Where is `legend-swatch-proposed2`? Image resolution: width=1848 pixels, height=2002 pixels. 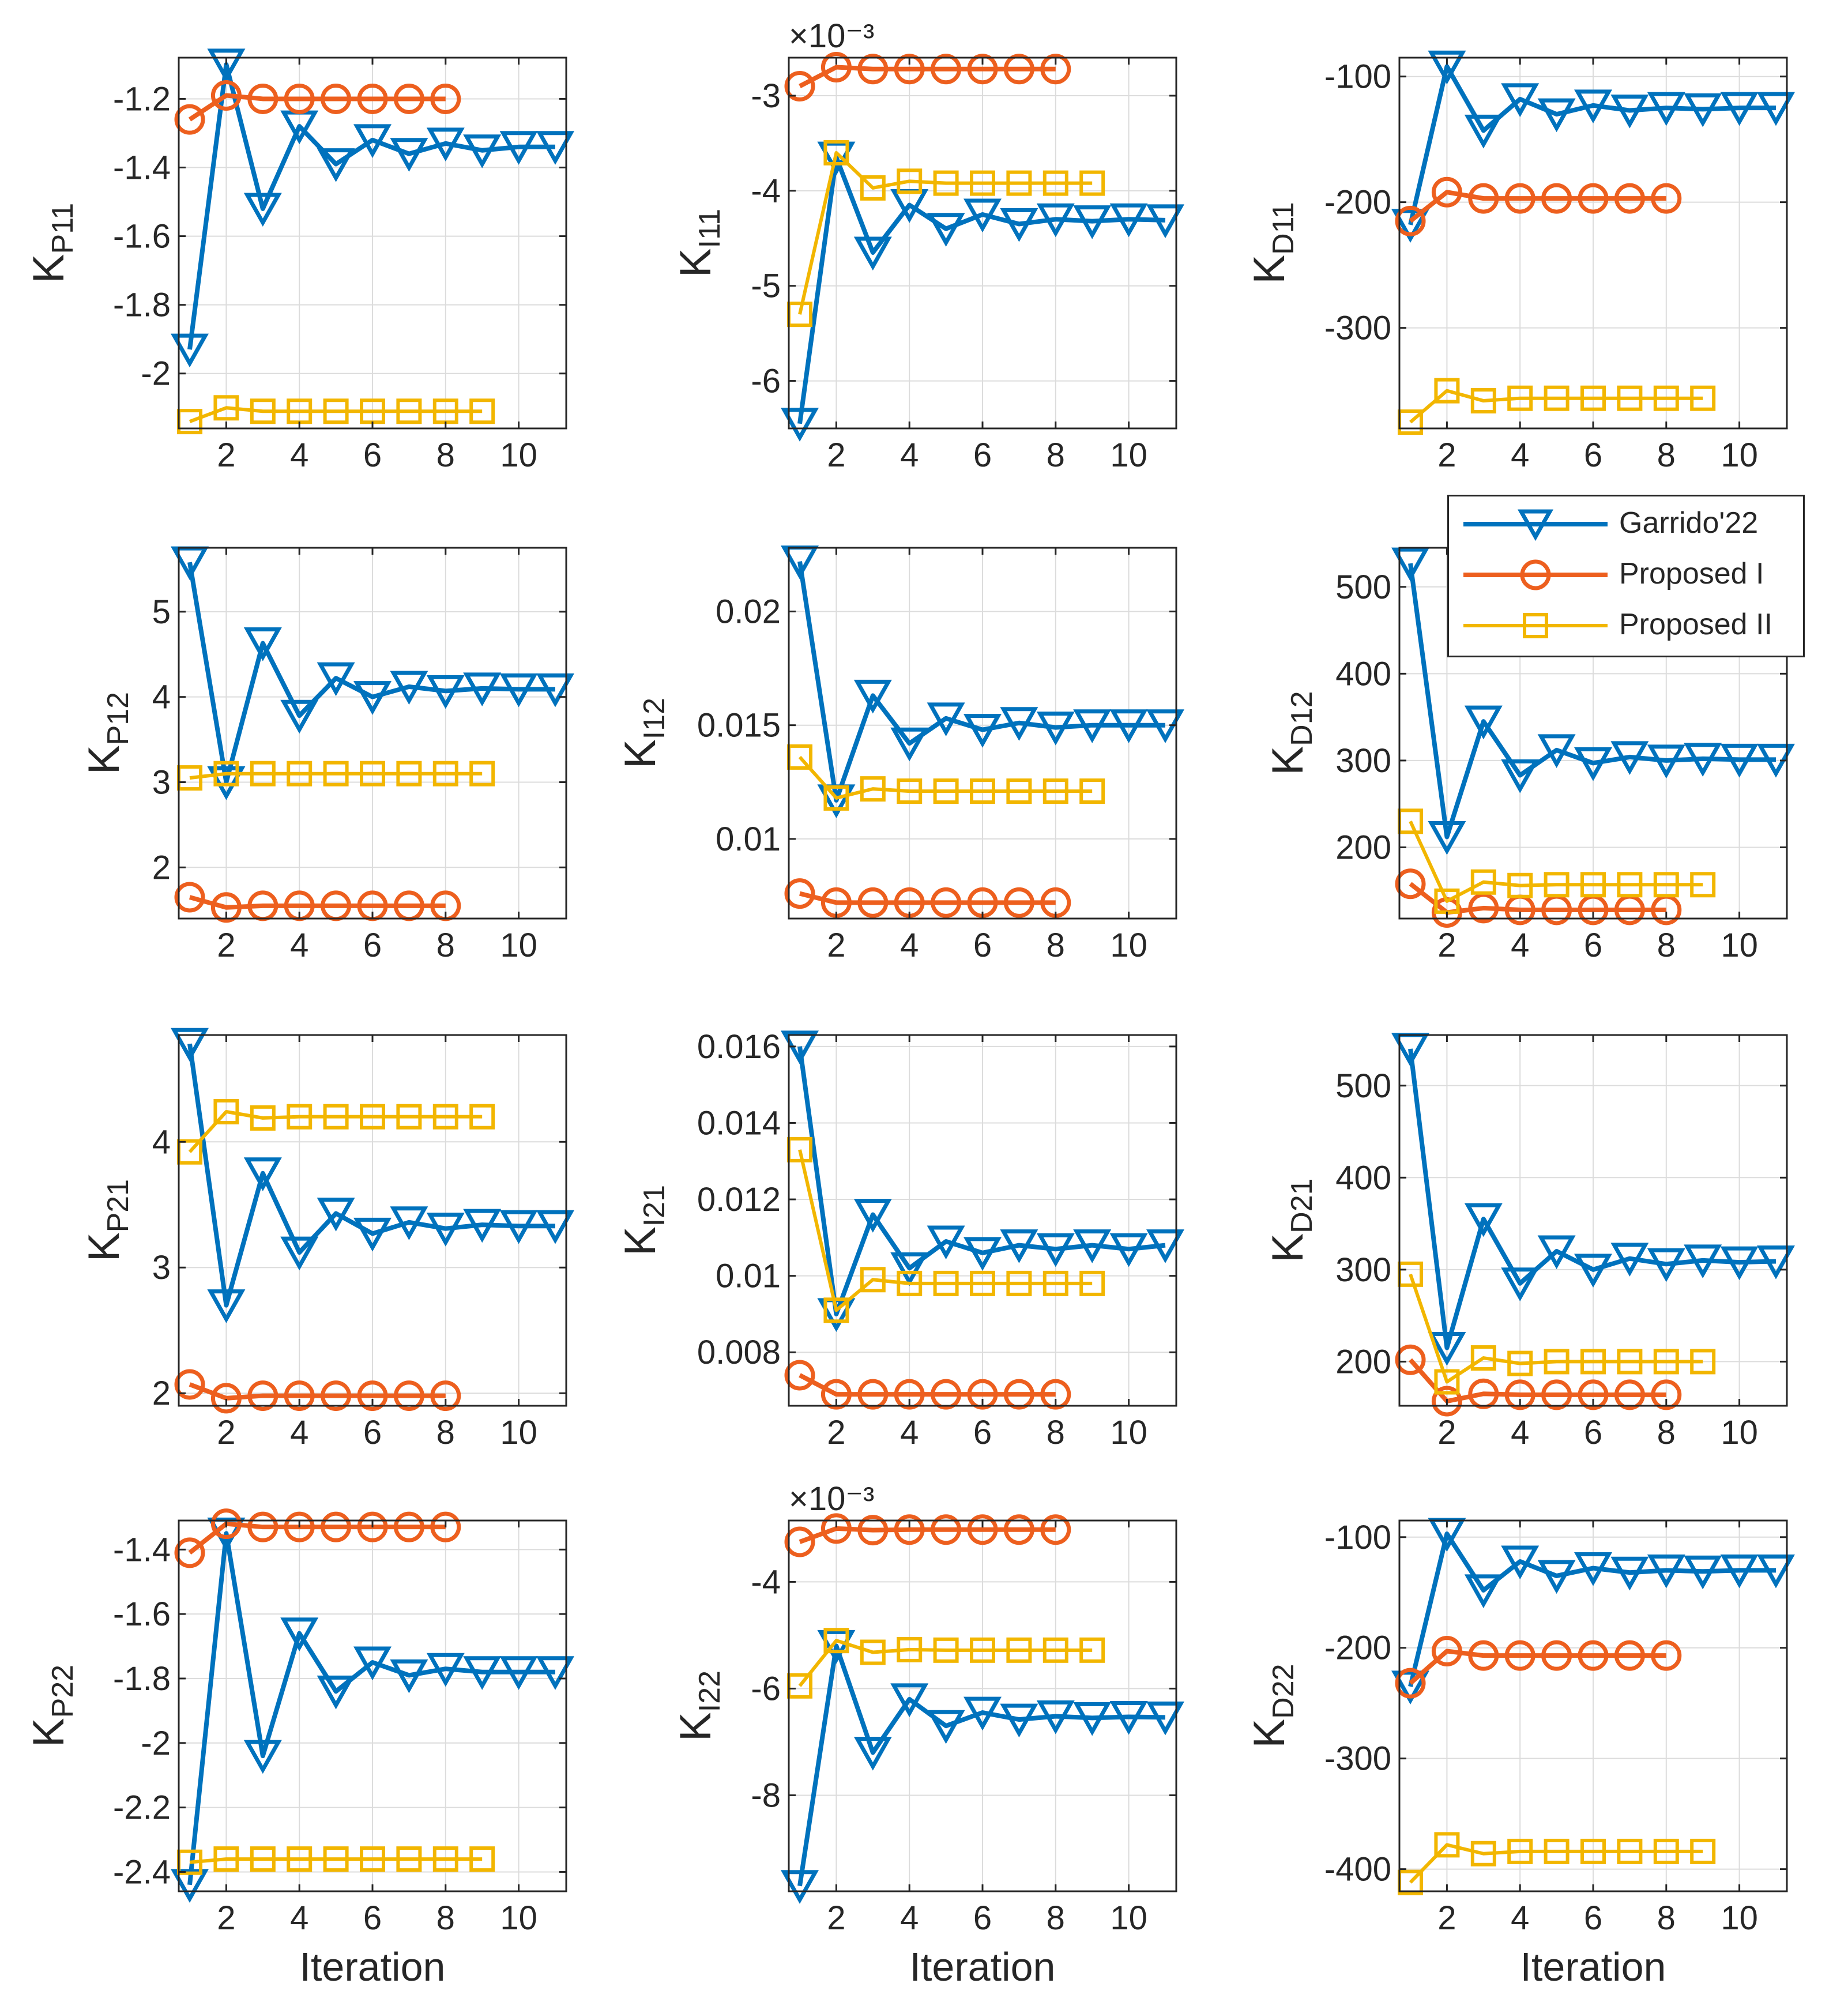 legend-swatch-proposed2 is located at coordinates (1535, 625).